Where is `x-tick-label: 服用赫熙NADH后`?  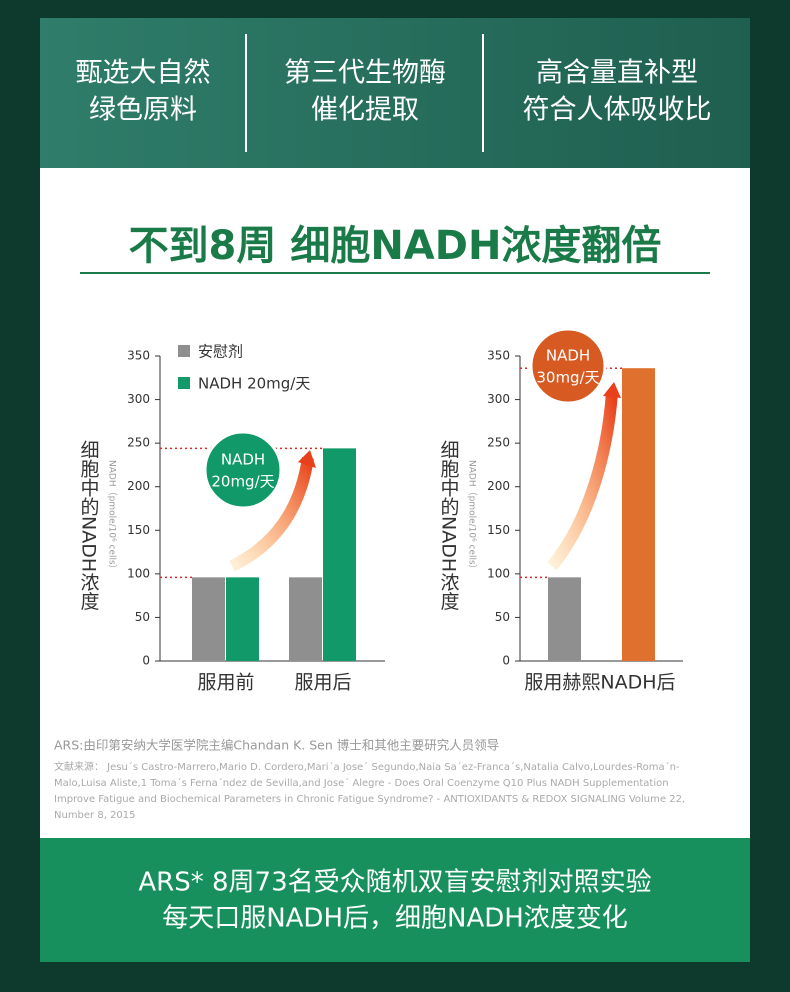
x-tick-label: 服用赫熙NADH后 is located at coordinates (599, 683).